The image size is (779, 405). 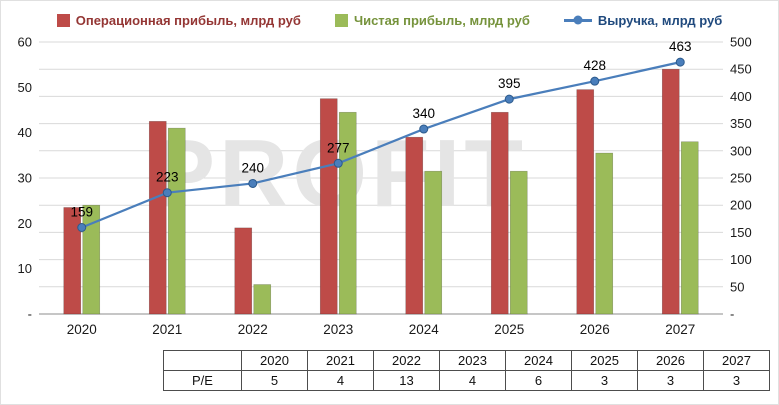 I want to click on svg-text: 200, so click(x=741, y=205).